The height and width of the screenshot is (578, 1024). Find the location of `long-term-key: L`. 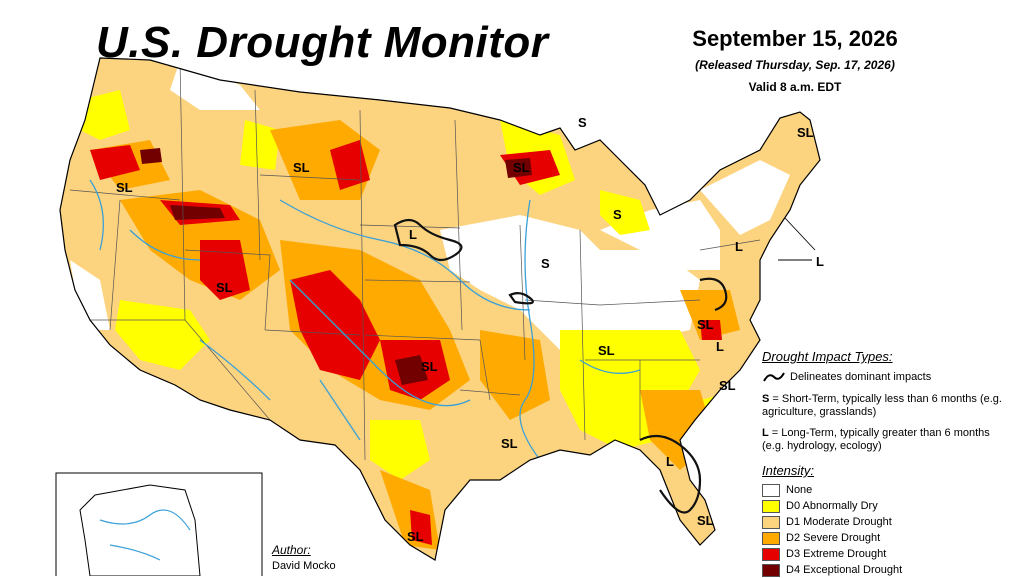

long-term-key: L is located at coordinates (765, 433).